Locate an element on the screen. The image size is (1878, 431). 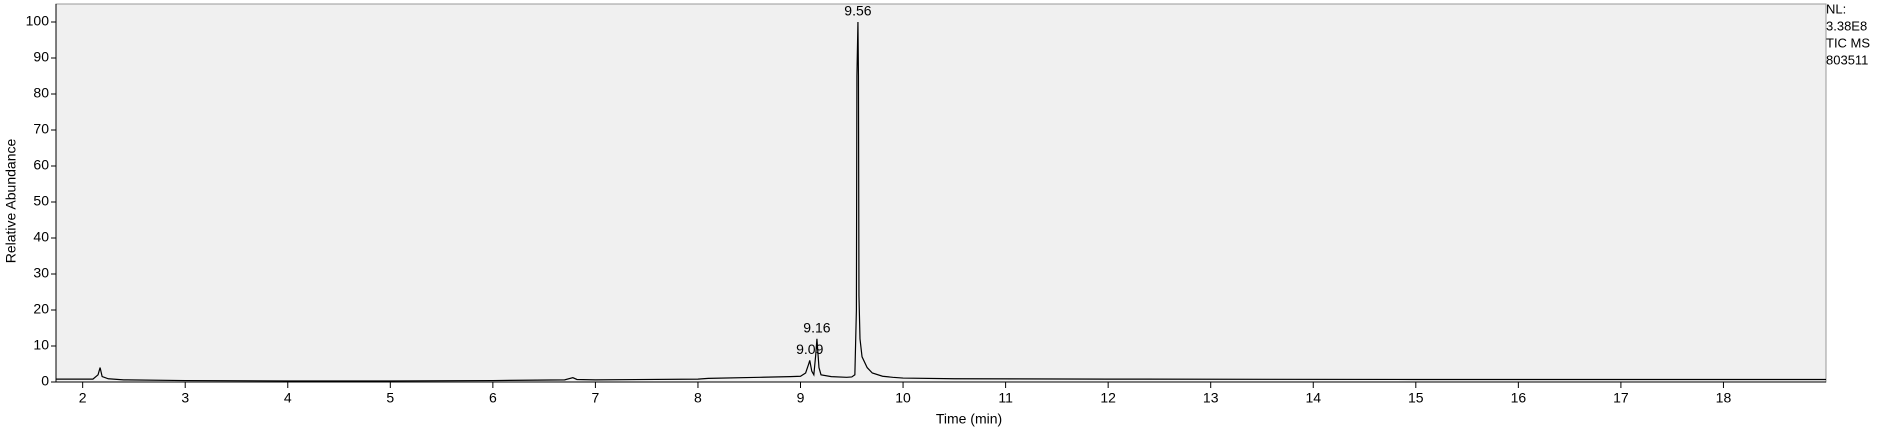
info-text: NL: is located at coordinates (1836, 8).